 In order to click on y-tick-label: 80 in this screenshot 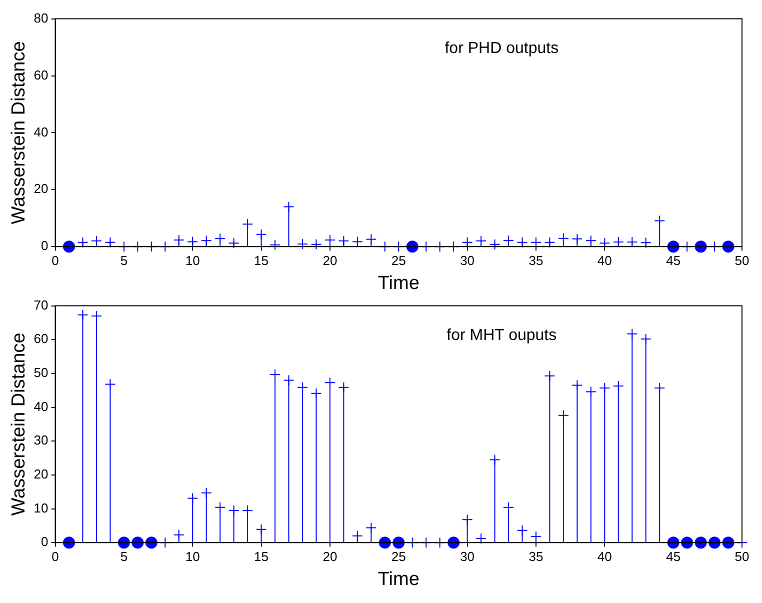, I will do `click(41, 18)`.